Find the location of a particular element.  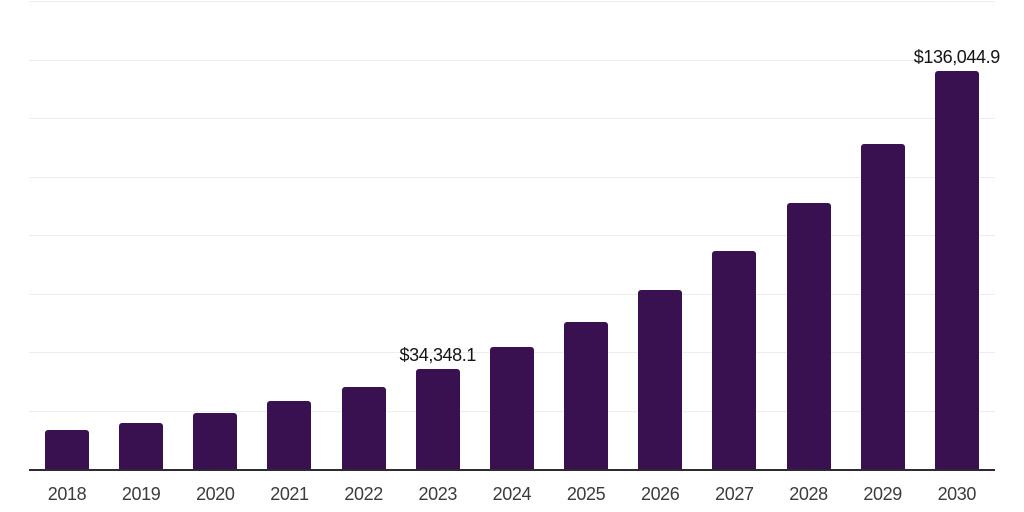

x-axis-label-2024: 2024 is located at coordinates (512, 494).